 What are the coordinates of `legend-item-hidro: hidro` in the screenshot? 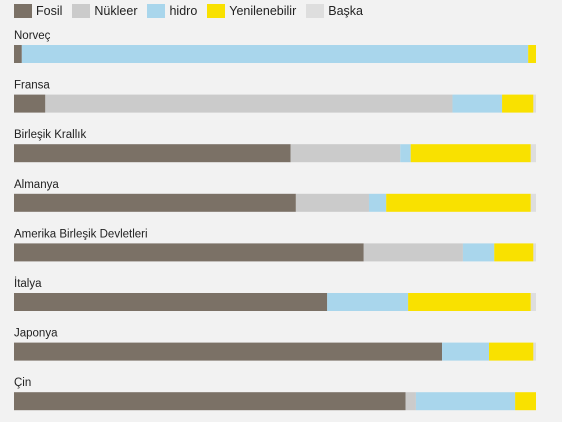 It's located at (172, 11).